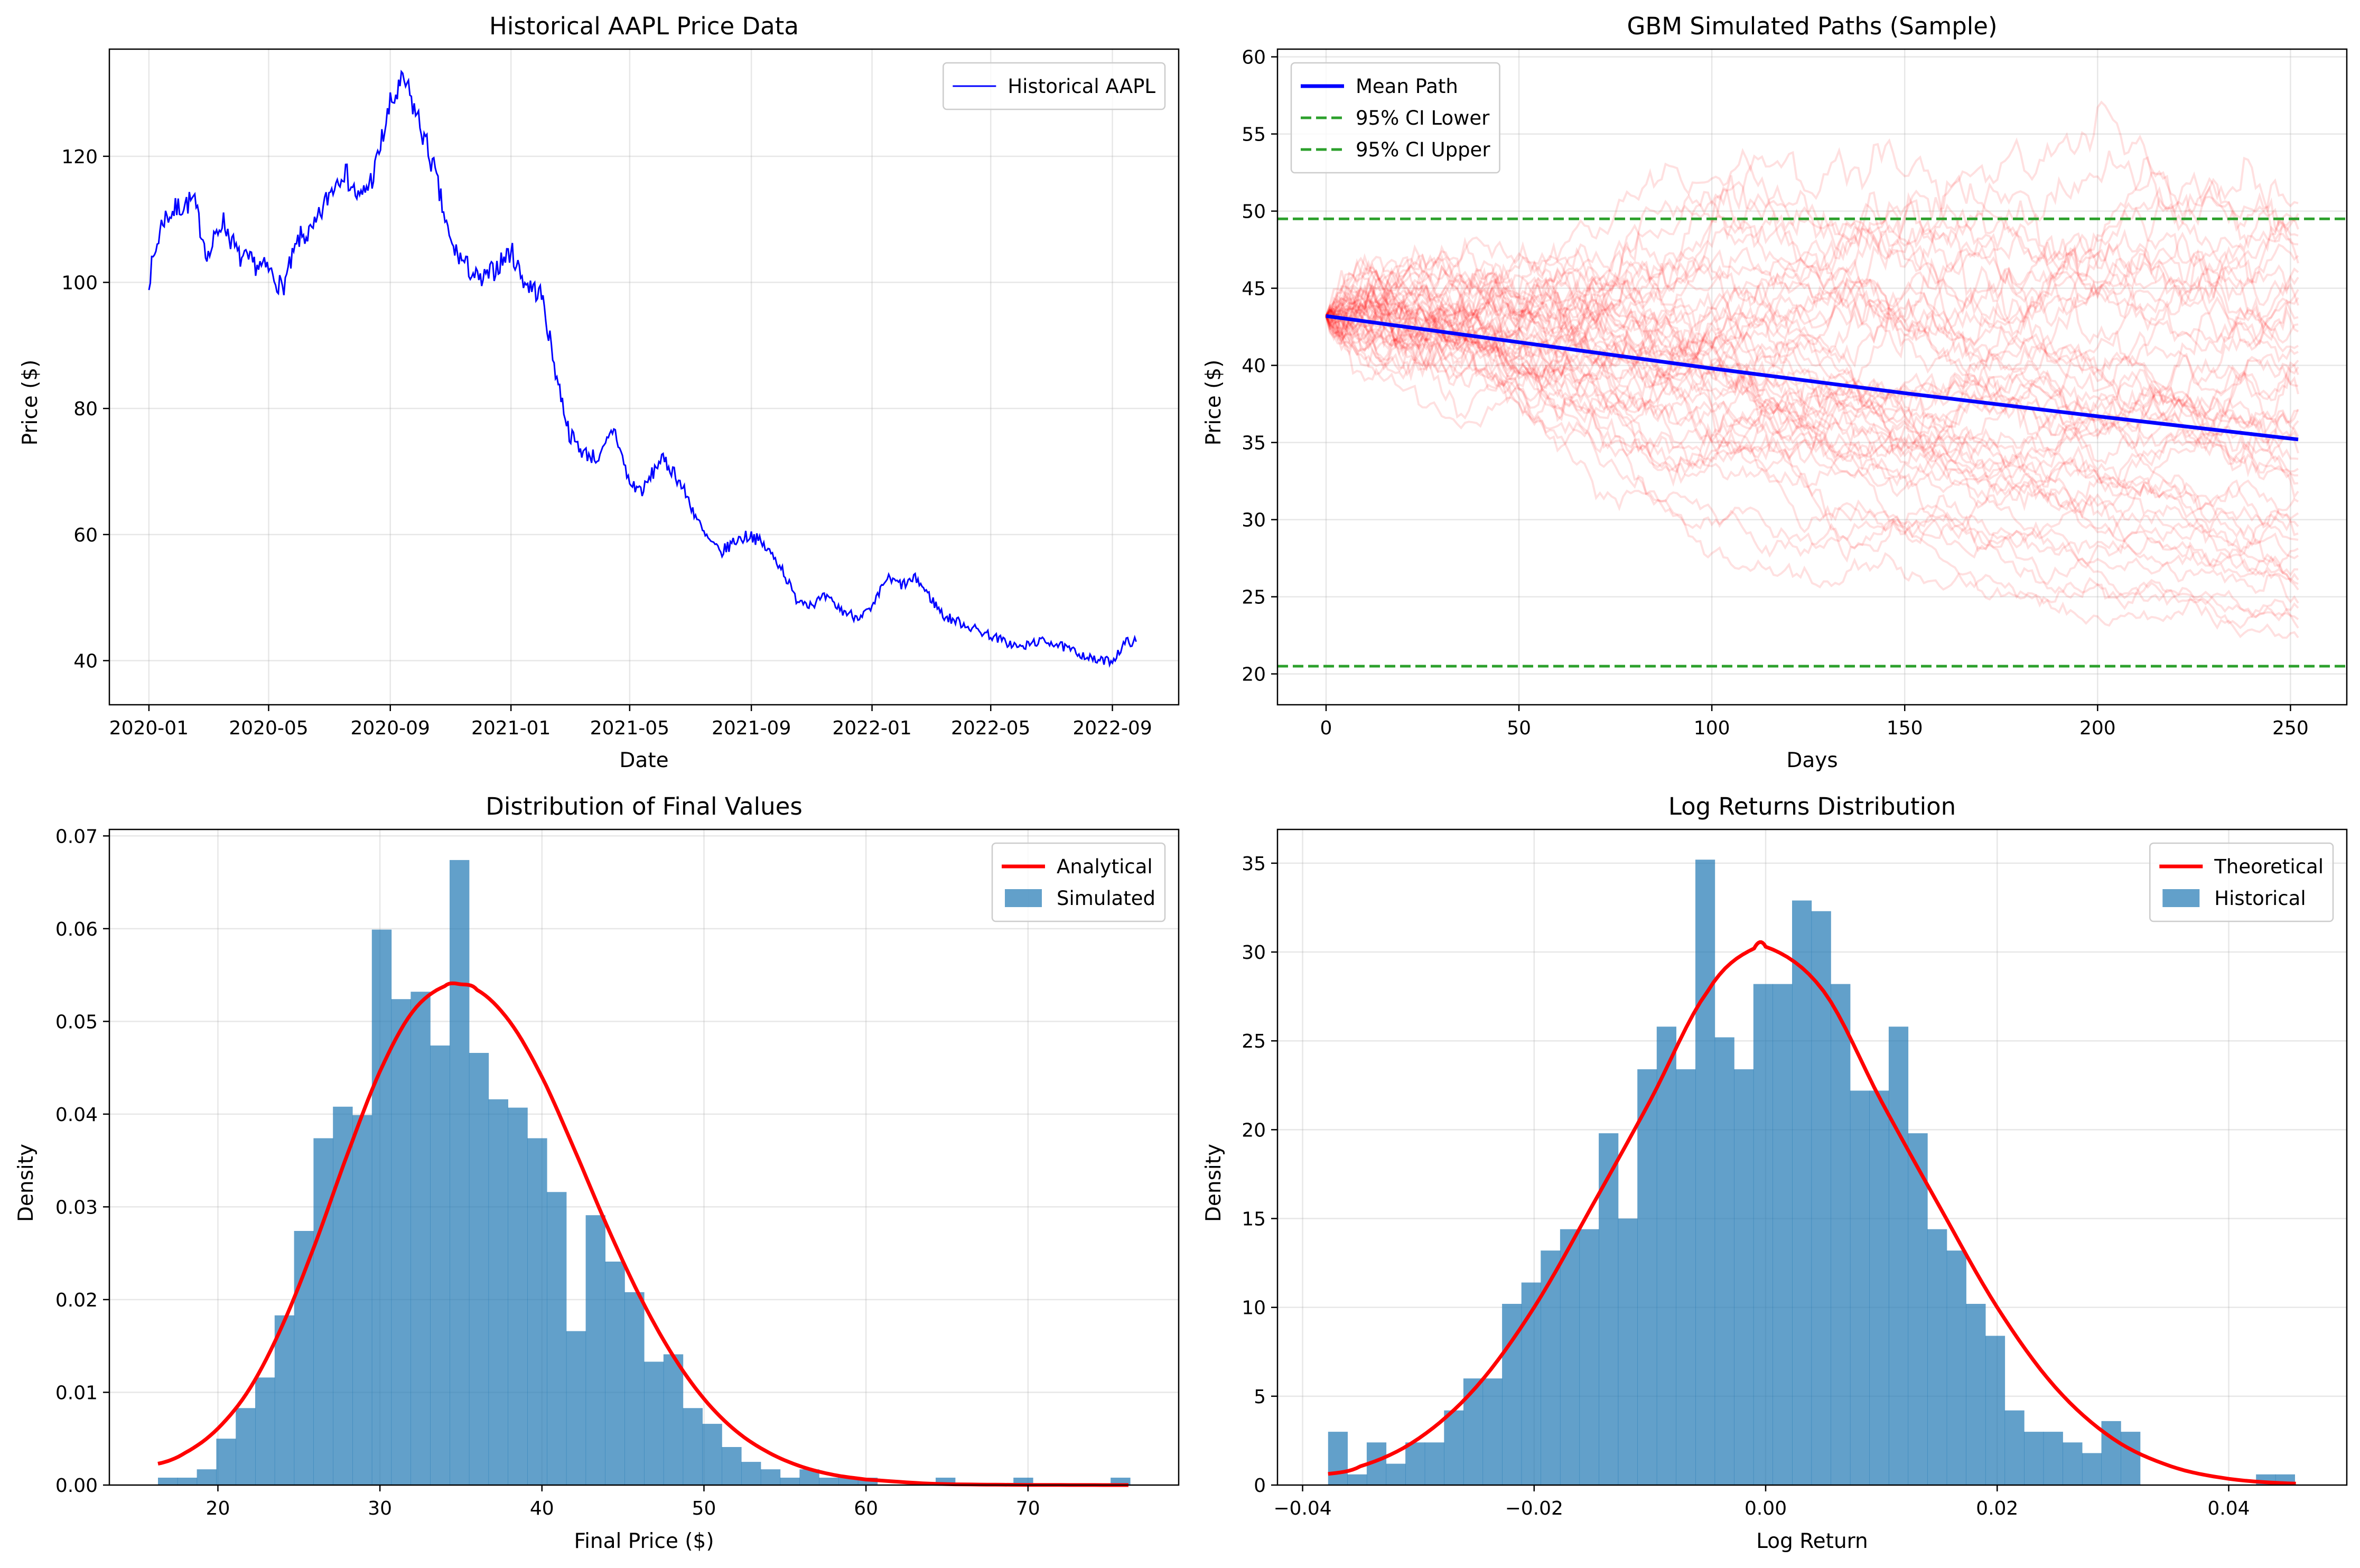  Describe the element at coordinates (1078, 882) in the screenshot. I see `legend: Analytical Simulated` at that location.